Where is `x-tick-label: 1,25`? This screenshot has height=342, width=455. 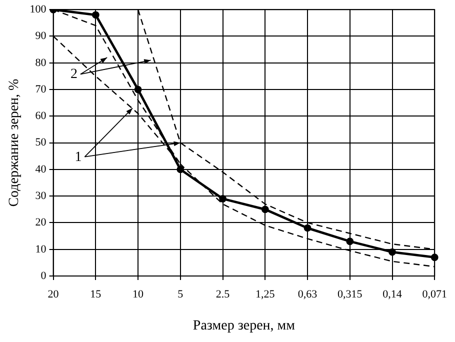 x-tick-label: 1,25 is located at coordinates (266, 294).